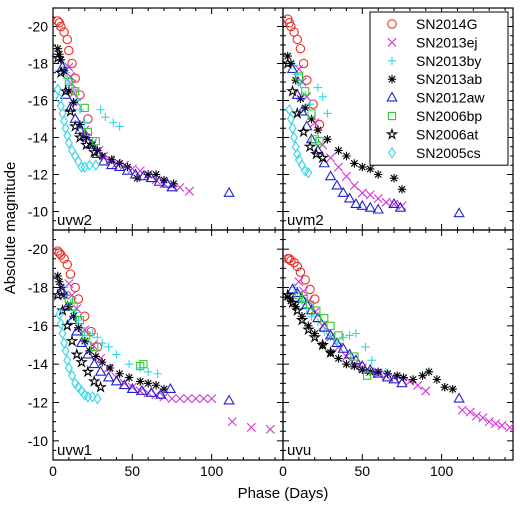 Image resolution: width=520 pixels, height=505 pixels. What do you see at coordinates (38, 101) in the screenshot?
I see `y-tick-label: -16` at bounding box center [38, 101].